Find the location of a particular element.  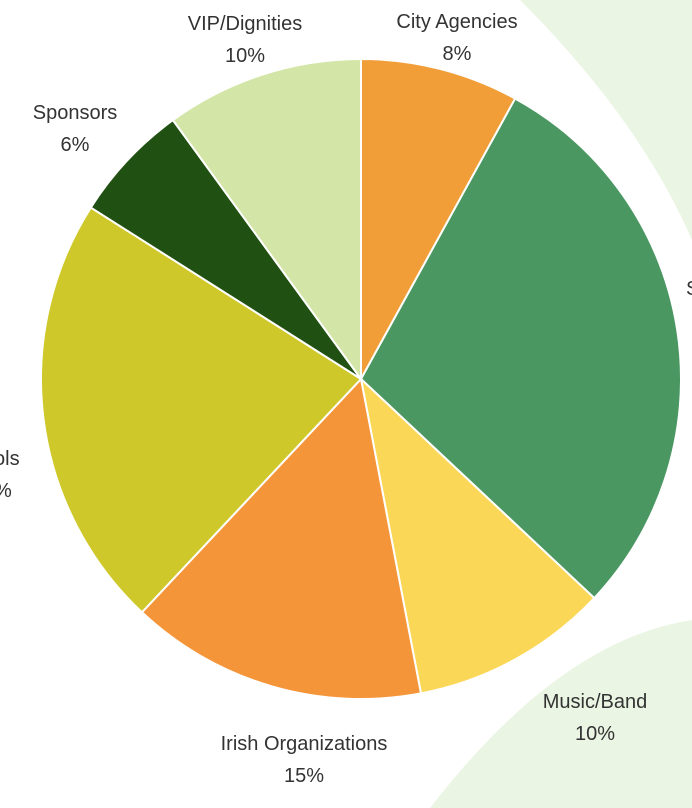

slice-label-irish-organizations: Irish Organizations is located at coordinates (304, 744).